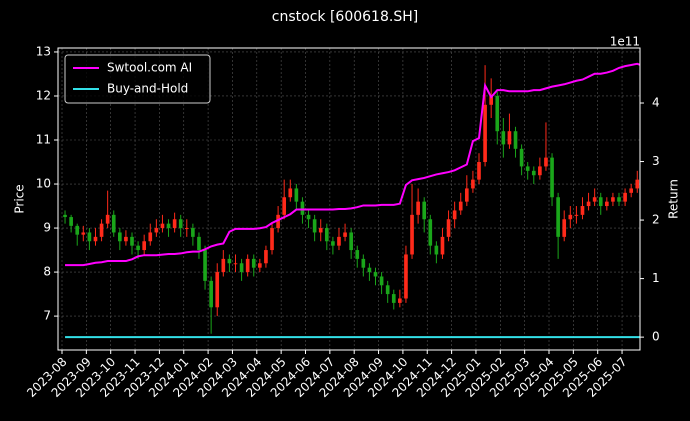 The image size is (690, 421). Describe the element at coordinates (47, 316) in the screenshot. I see `y-tick-label: 7` at that location.